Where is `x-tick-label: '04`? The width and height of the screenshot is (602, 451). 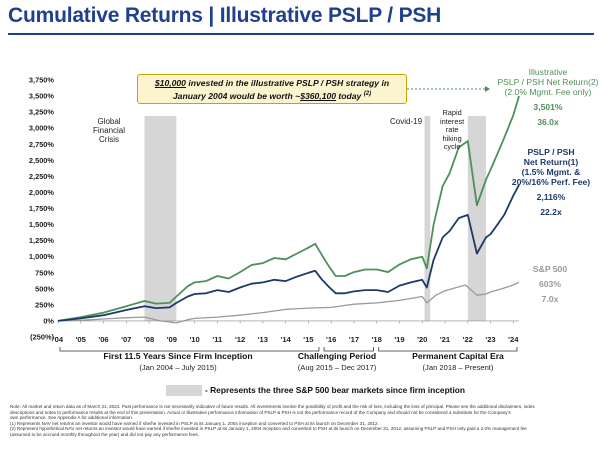
x-tick-label: '04 is located at coordinates (58, 339).